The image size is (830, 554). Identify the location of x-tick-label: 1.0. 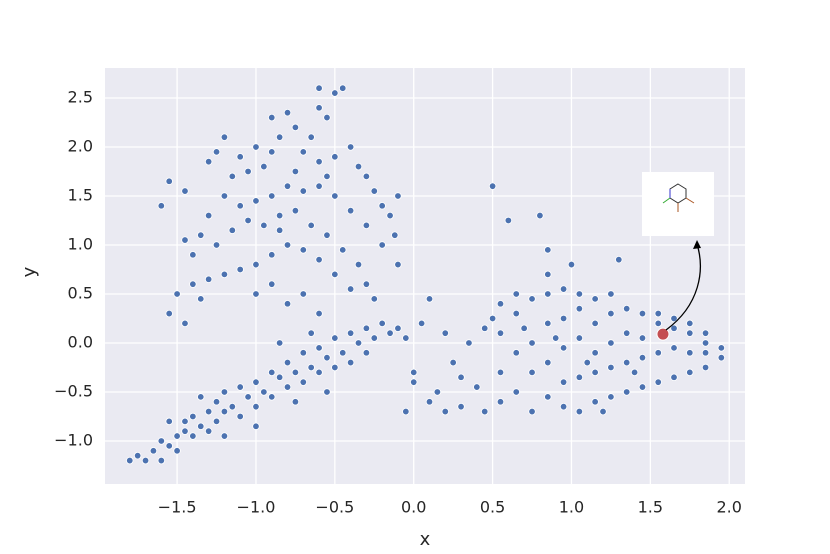
(571, 507).